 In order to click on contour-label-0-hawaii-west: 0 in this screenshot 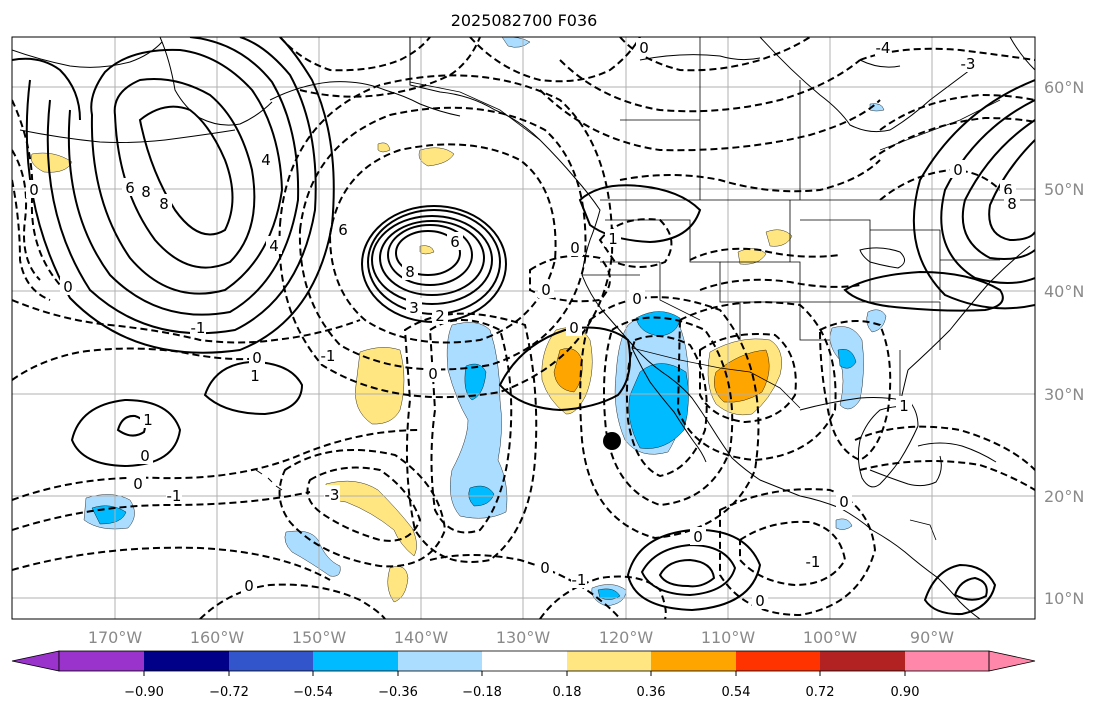, I will do `click(138, 484)`.